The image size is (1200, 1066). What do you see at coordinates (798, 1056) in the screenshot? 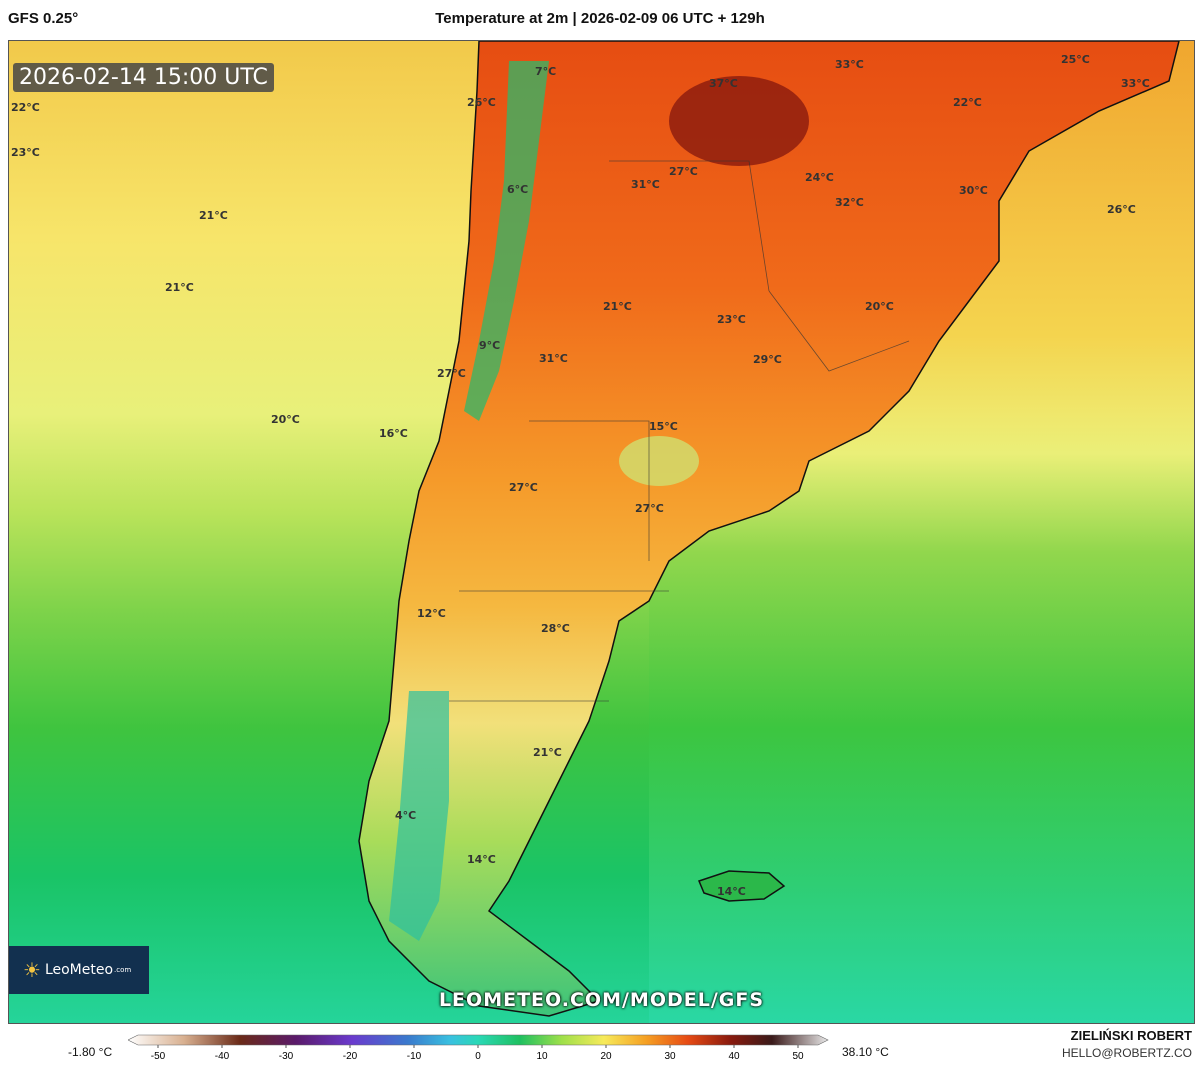
I see `scale-tick-label: 50` at bounding box center [798, 1056].